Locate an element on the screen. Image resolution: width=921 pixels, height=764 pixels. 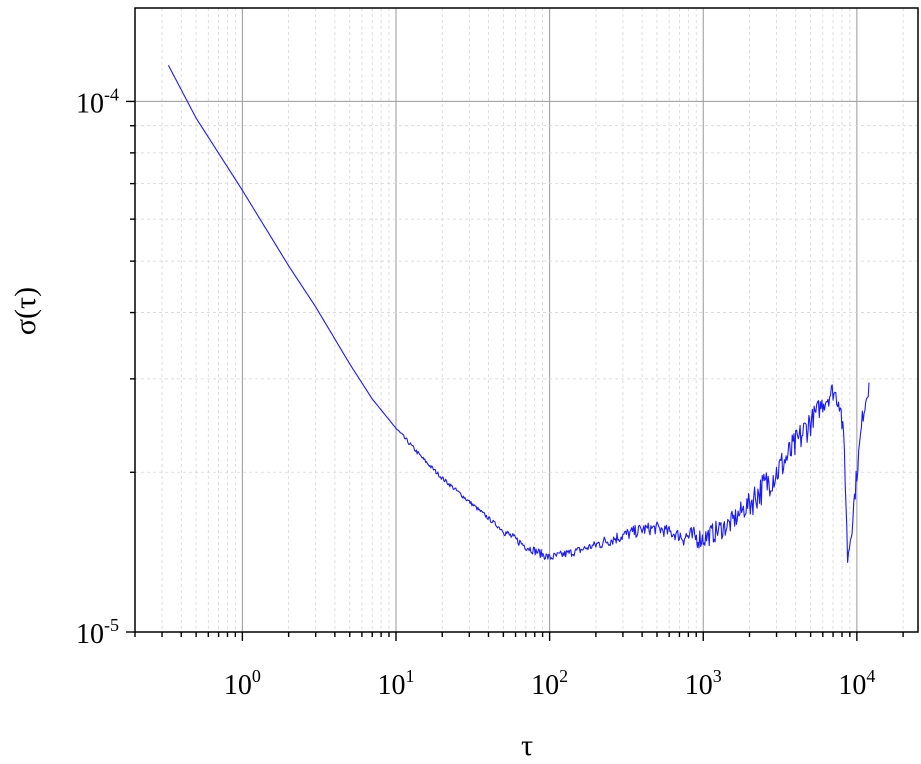
y-axis-title: σ(τ) is located at coordinates (25, 311).